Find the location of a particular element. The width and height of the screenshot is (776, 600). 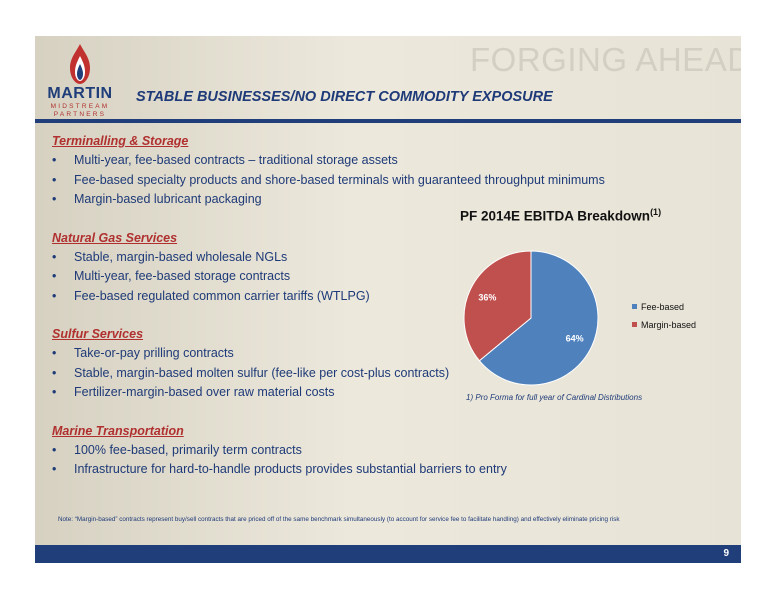

bullet-text: Margin-based lubricant packaging is located at coordinates (168, 199).